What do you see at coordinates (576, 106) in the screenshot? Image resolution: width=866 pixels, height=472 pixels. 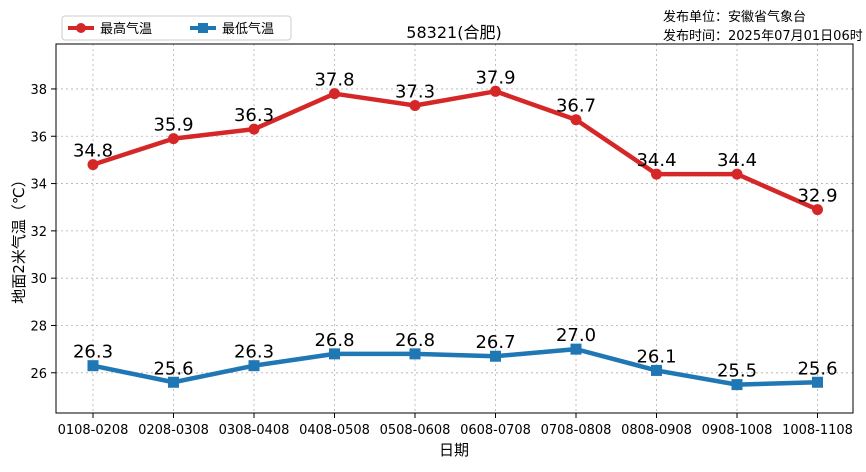 I see `data-label-max-0708-0808: 36.7` at bounding box center [576, 106].